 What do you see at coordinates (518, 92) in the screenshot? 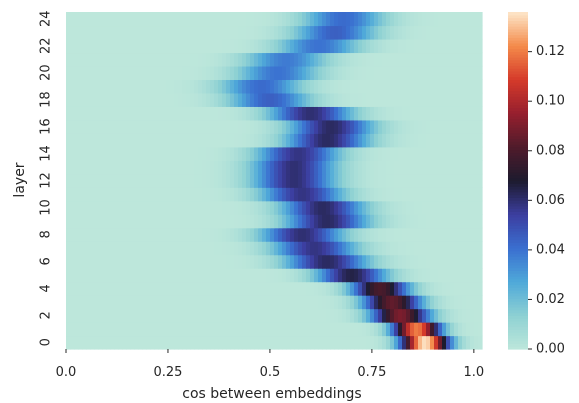
I see `colorbar-segment` at bounding box center [518, 92].